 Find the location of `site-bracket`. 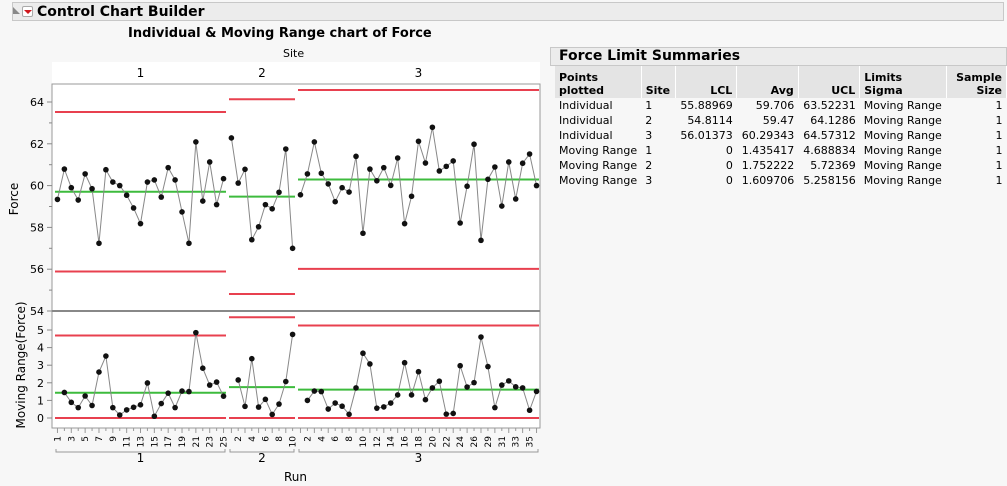

site-bracket is located at coordinates (262, 451).